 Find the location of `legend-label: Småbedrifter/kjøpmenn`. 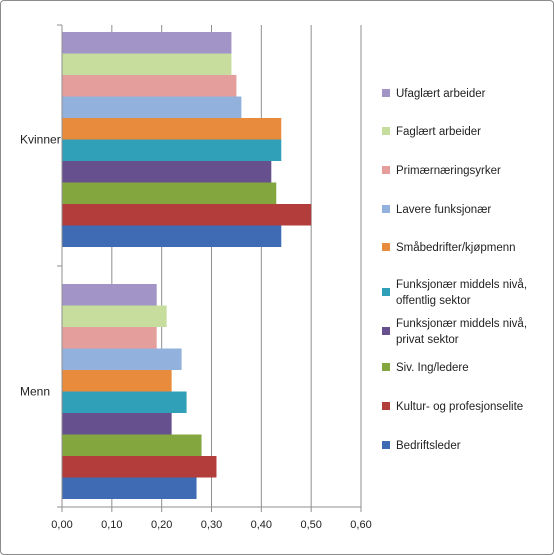

legend-label: Småbedrifter/kjøpmenn is located at coordinates (456, 248).